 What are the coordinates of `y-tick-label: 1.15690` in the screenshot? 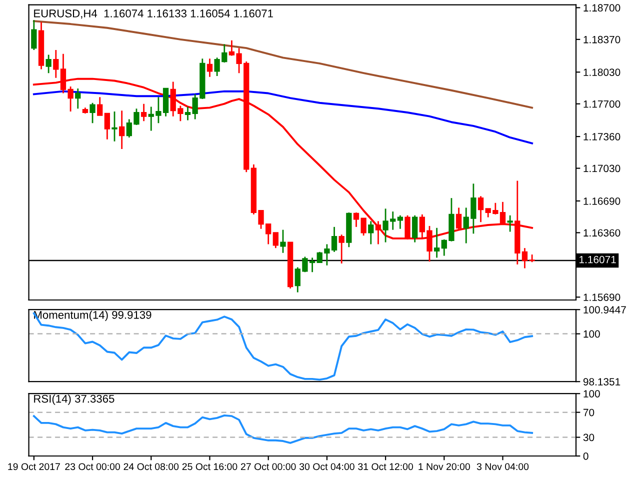 It's located at (602, 297).